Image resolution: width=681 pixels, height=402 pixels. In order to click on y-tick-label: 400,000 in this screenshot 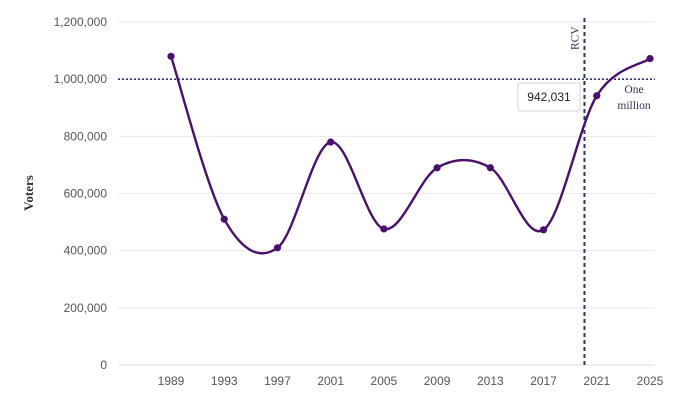, I will do `click(86, 251)`.